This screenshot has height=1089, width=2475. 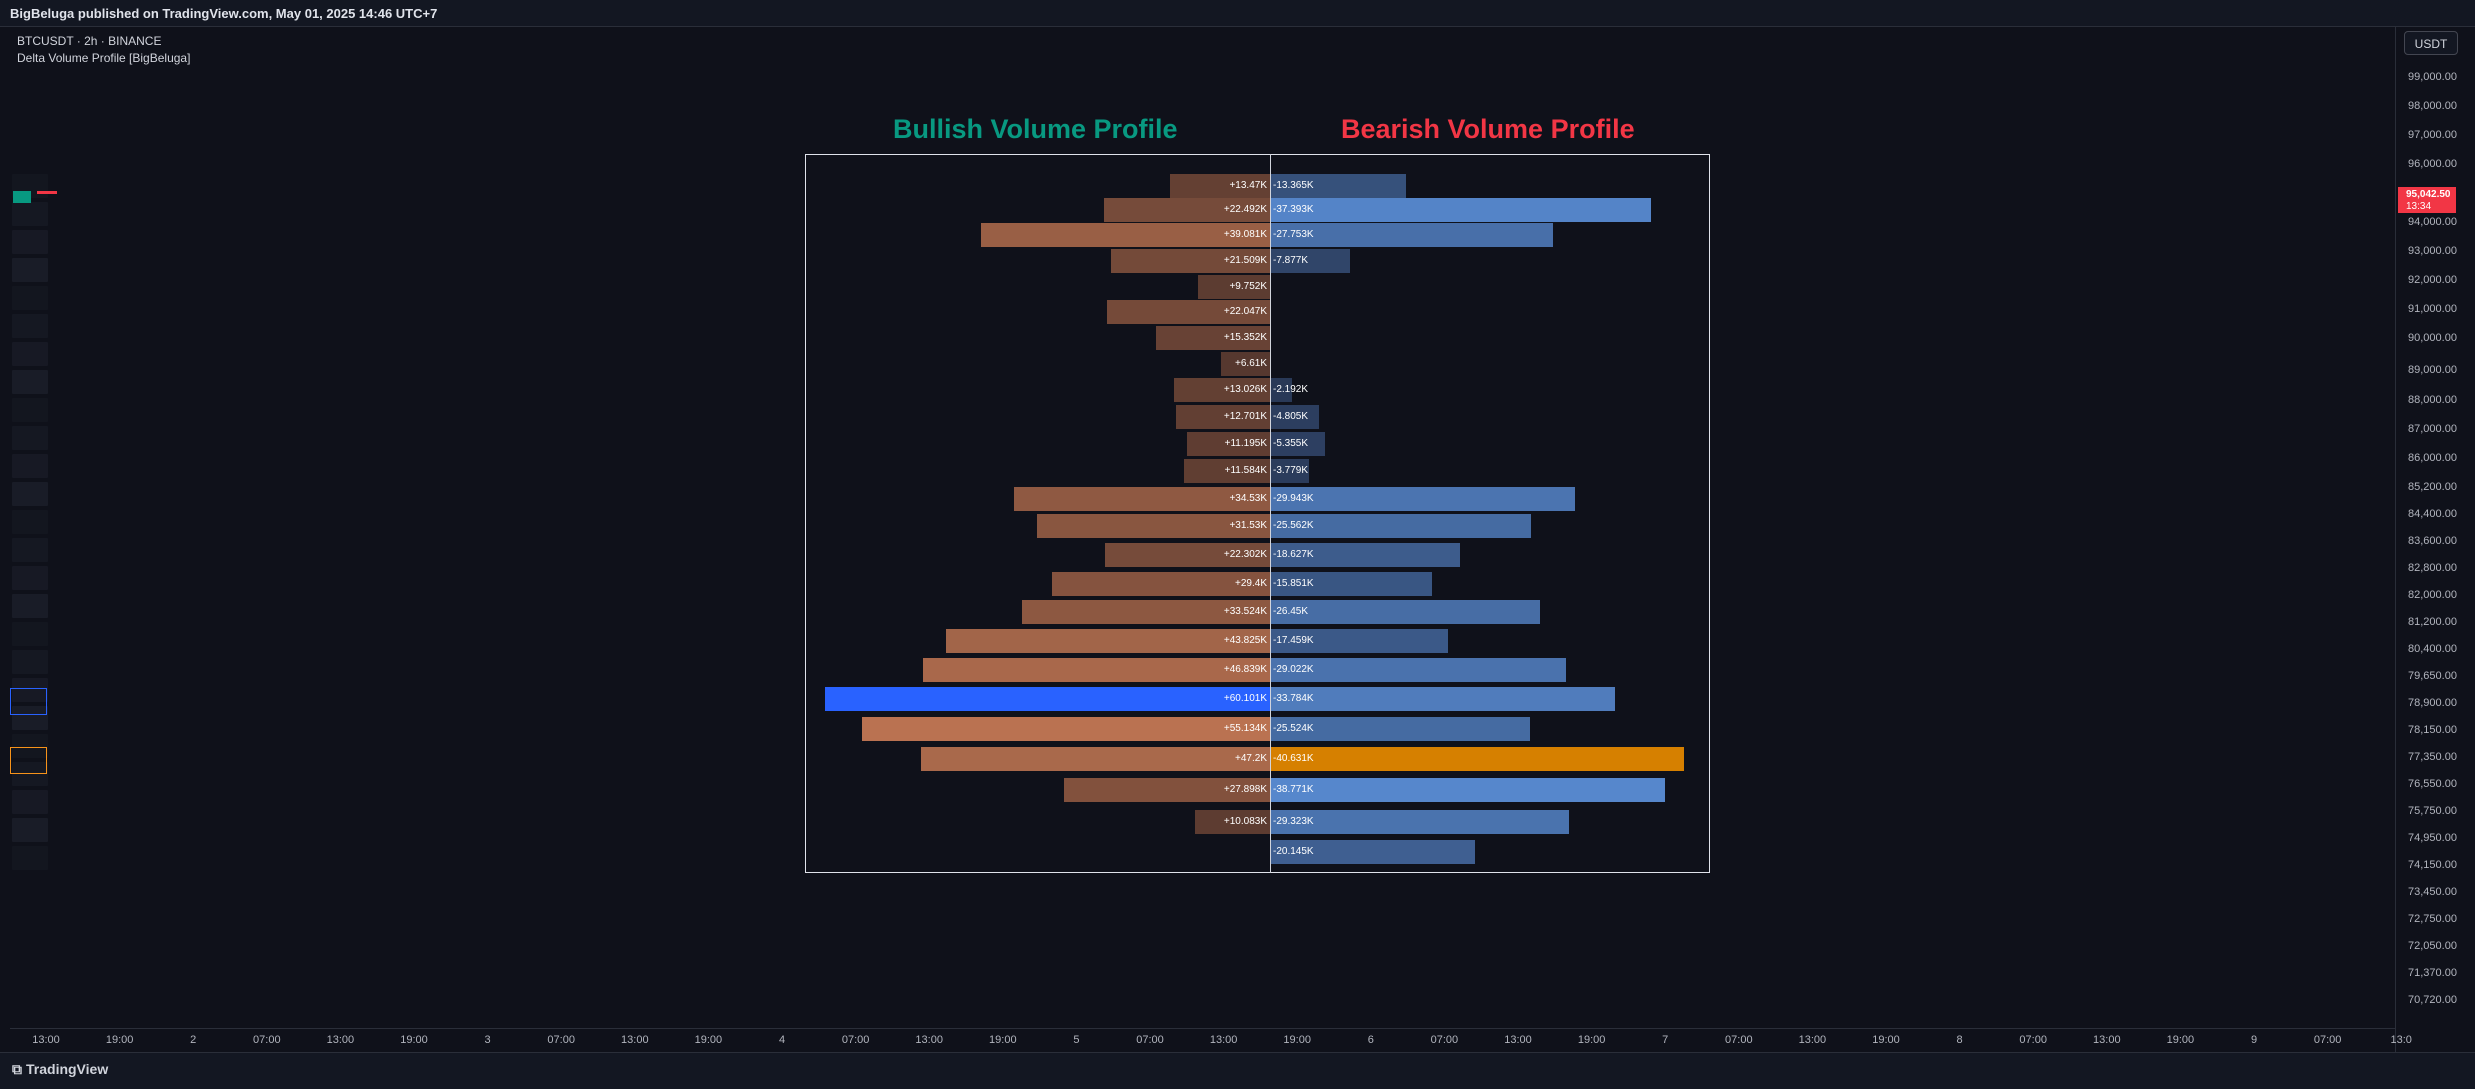 What do you see at coordinates (1251, 363) in the screenshot?
I see `bull-volume-label: +6.61K` at bounding box center [1251, 363].